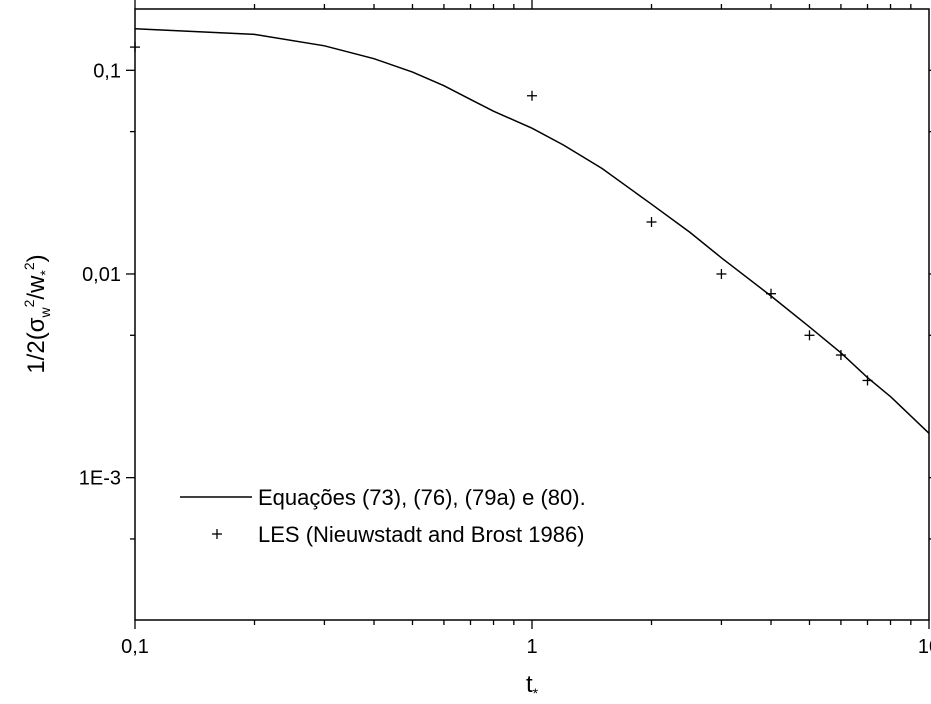  I want to click on x-tick-label: 10, so click(924, 647).